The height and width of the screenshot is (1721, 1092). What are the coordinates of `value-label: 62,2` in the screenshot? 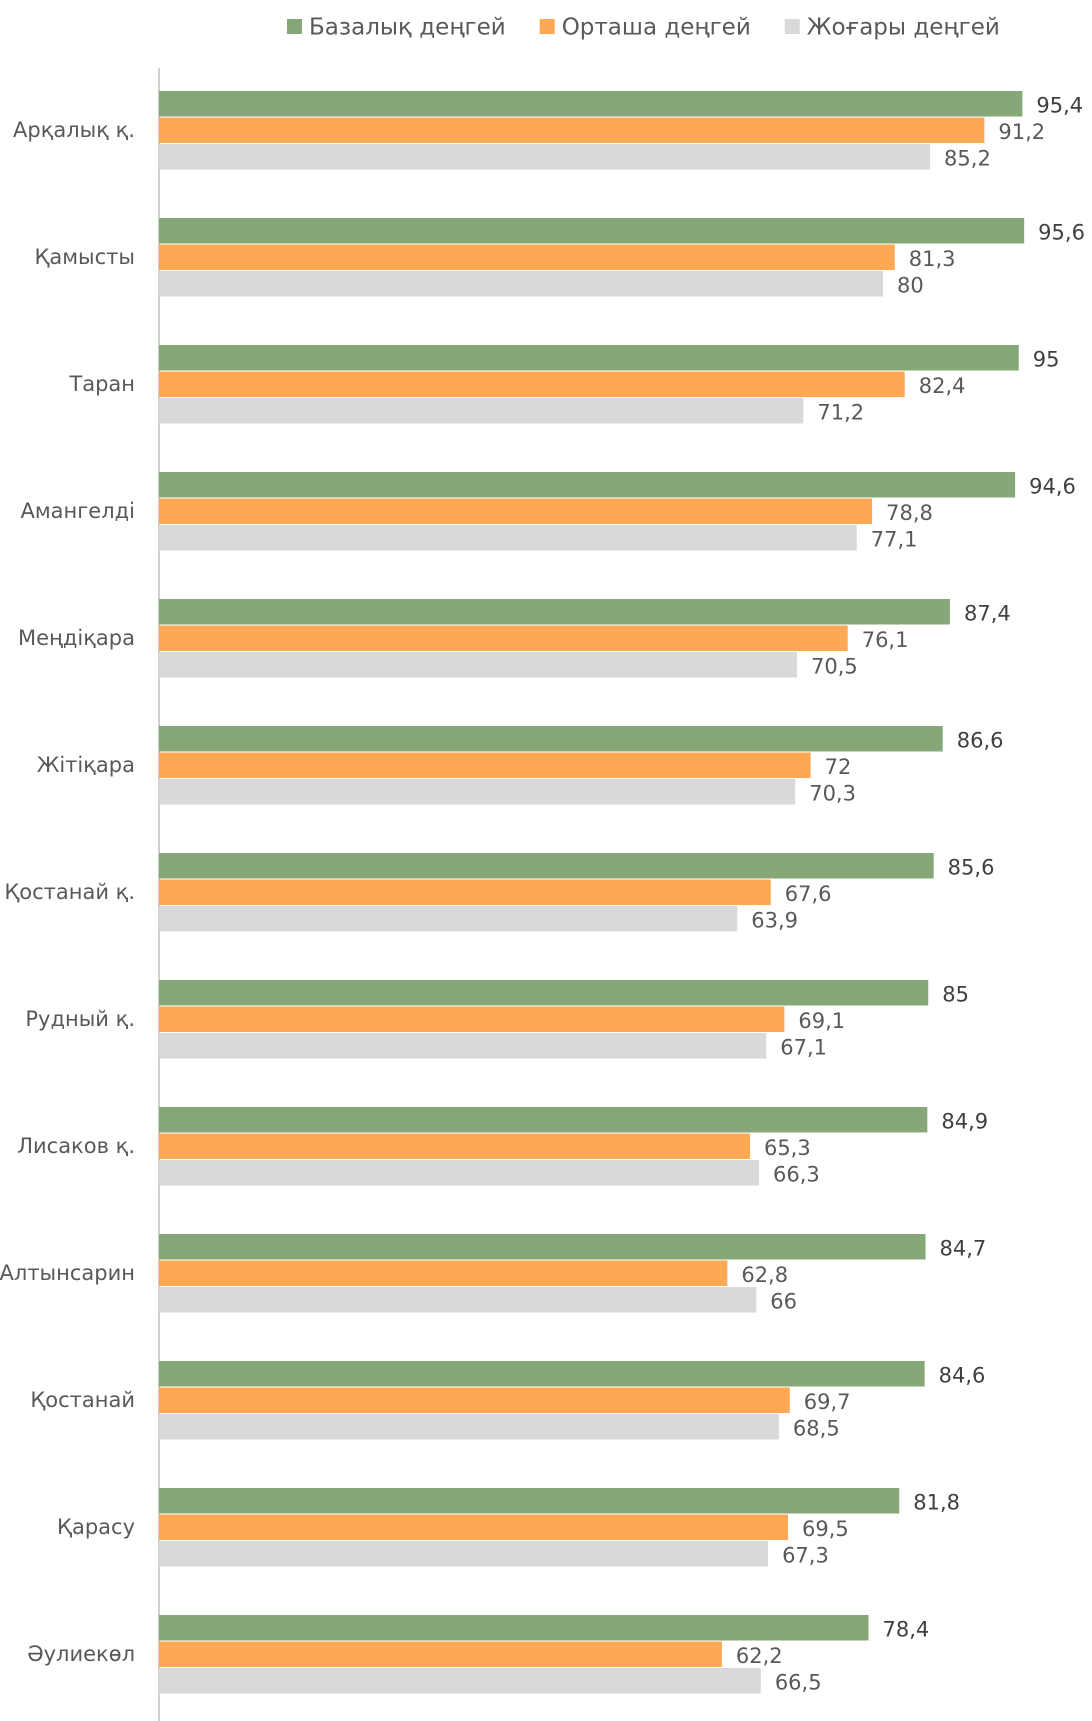 It's located at (759, 1656).